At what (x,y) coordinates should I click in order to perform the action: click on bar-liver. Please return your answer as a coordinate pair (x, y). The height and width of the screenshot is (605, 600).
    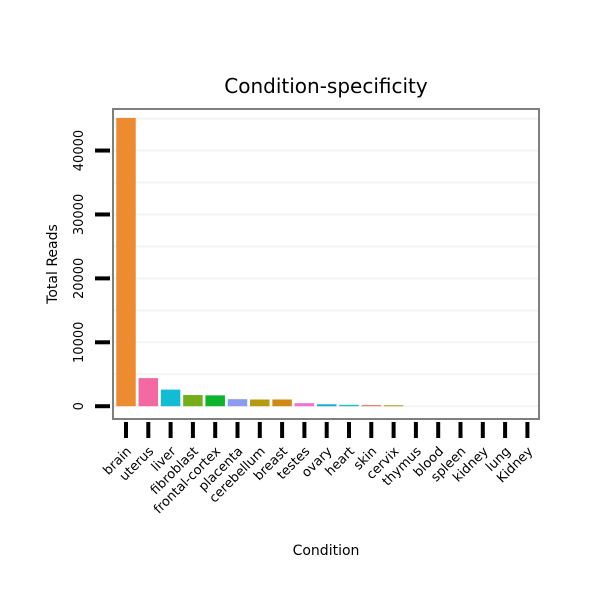
    Looking at the image, I should click on (170, 398).